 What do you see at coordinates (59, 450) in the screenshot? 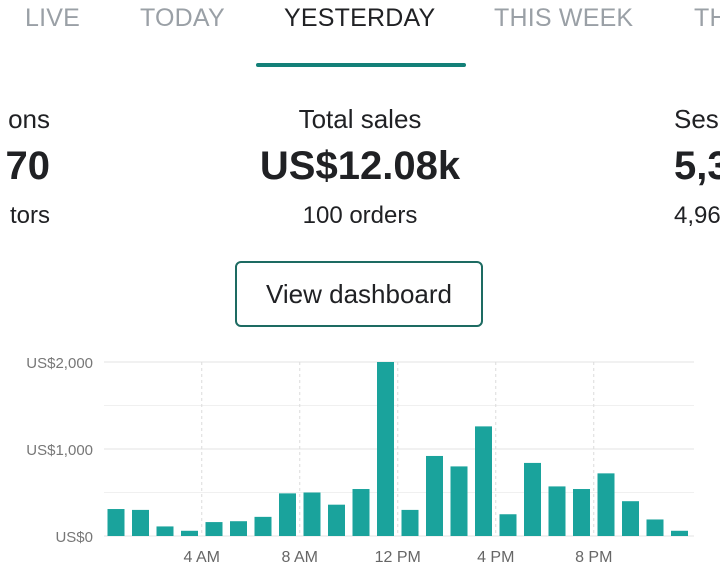
I see `y-tick-label: US$1,000` at bounding box center [59, 450].